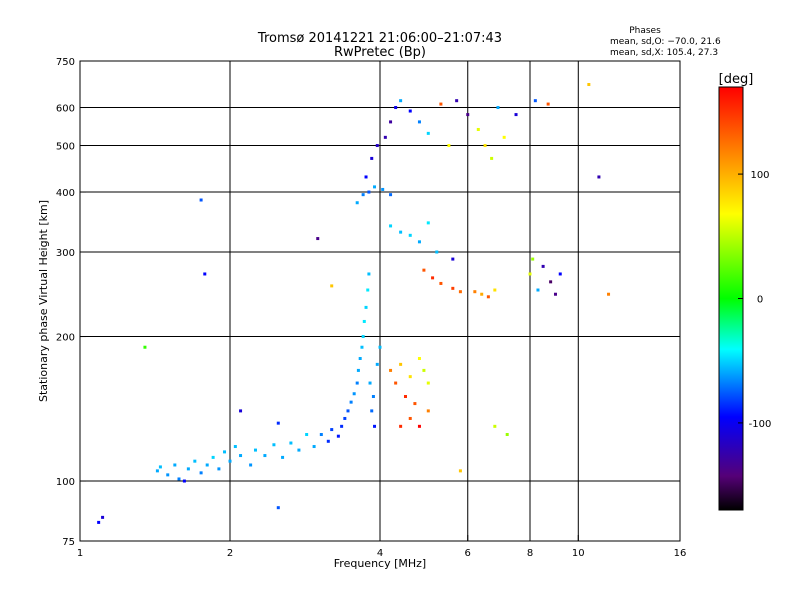  What do you see at coordinates (65, 193) in the screenshot?
I see `y-tick-label: 400` at bounding box center [65, 193].